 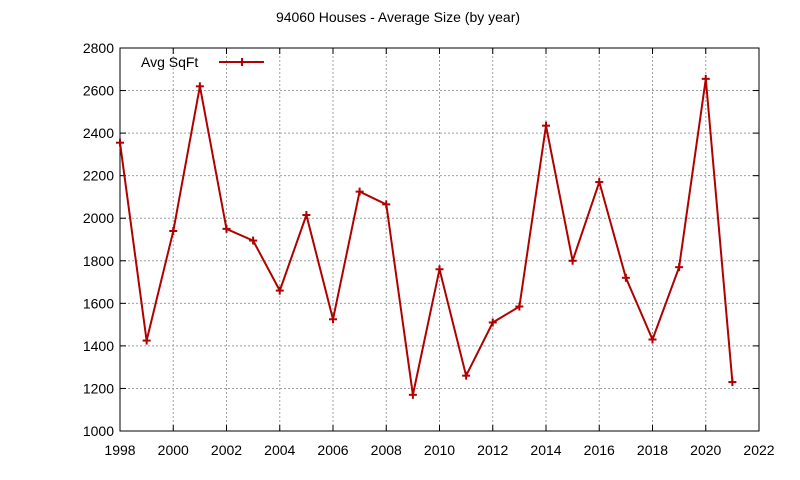 I want to click on legend: Avg SqFt, so click(x=202, y=62).